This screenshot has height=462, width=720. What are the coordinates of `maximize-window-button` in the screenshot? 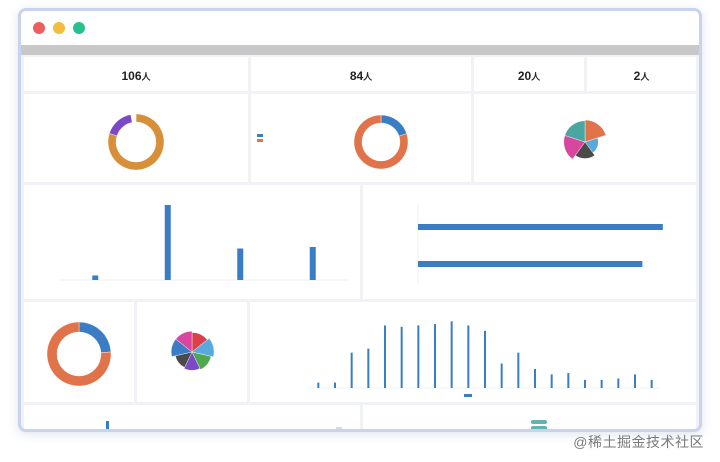 It's located at (79, 28).